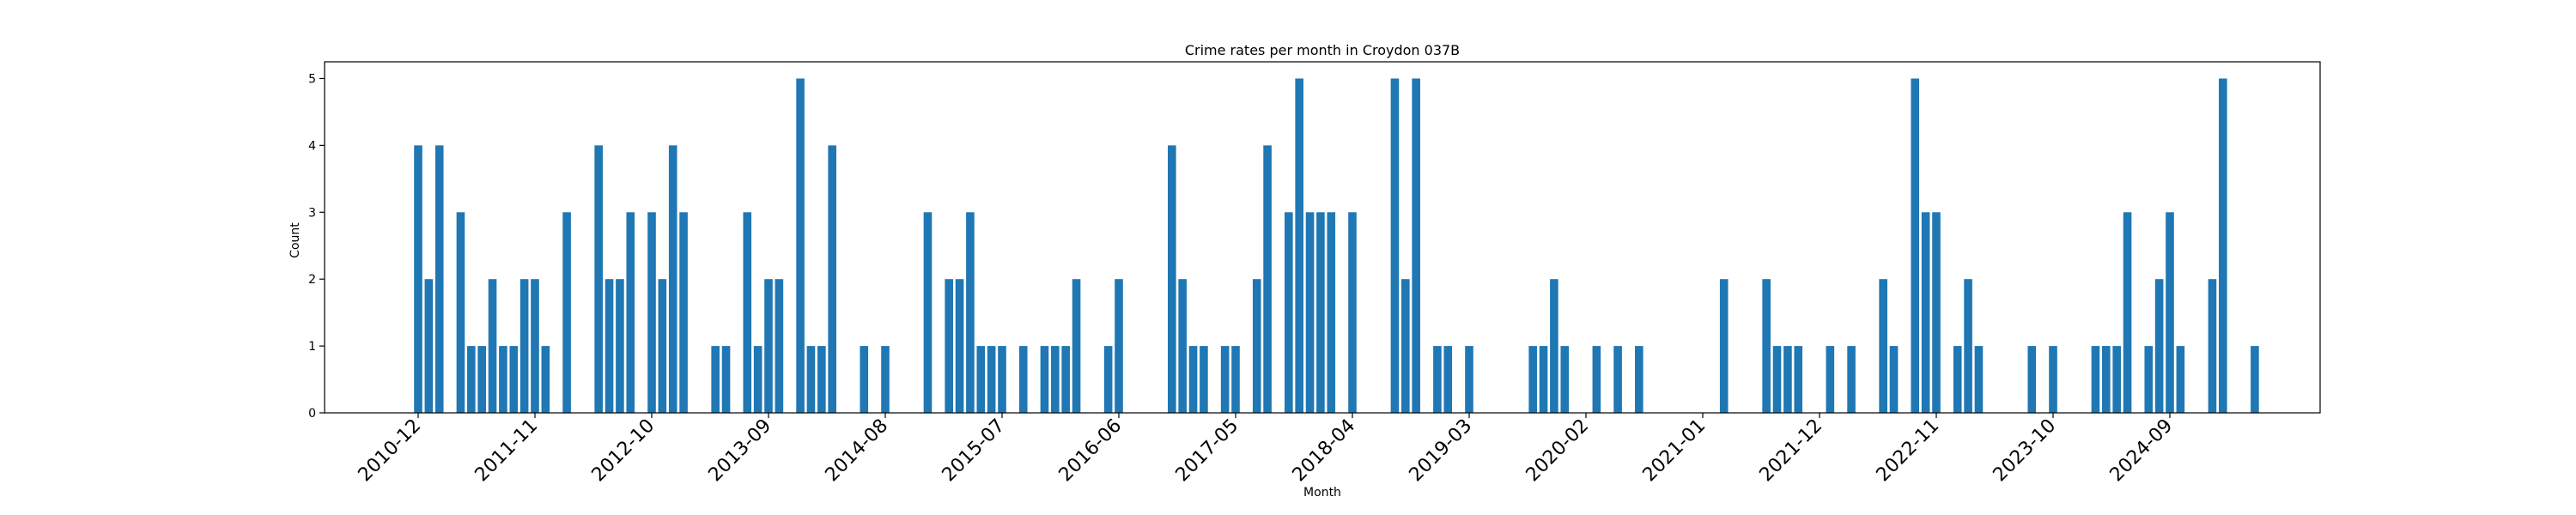  Describe the element at coordinates (740, 451) in the screenshot. I see `x-tick-label: 2013-09` at that location.